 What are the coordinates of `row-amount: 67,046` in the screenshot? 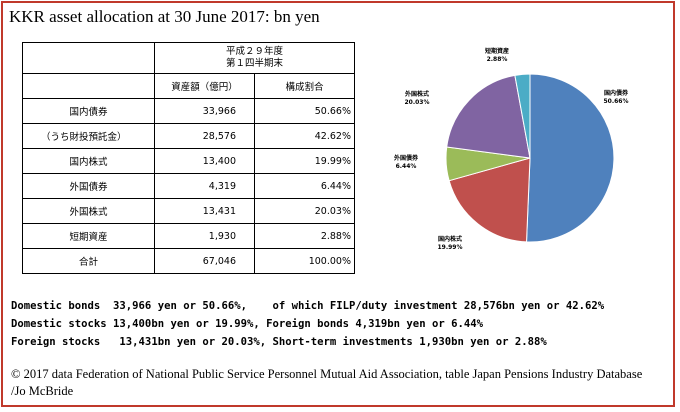 It's located at (204, 261).